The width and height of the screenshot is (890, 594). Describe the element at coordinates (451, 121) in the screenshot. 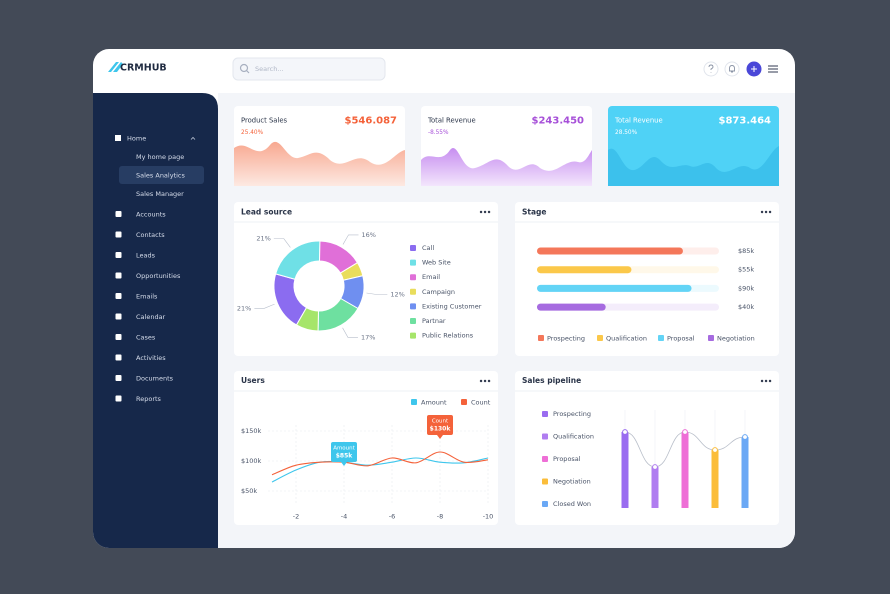

I see `kpi-title: Total Revenue` at that location.